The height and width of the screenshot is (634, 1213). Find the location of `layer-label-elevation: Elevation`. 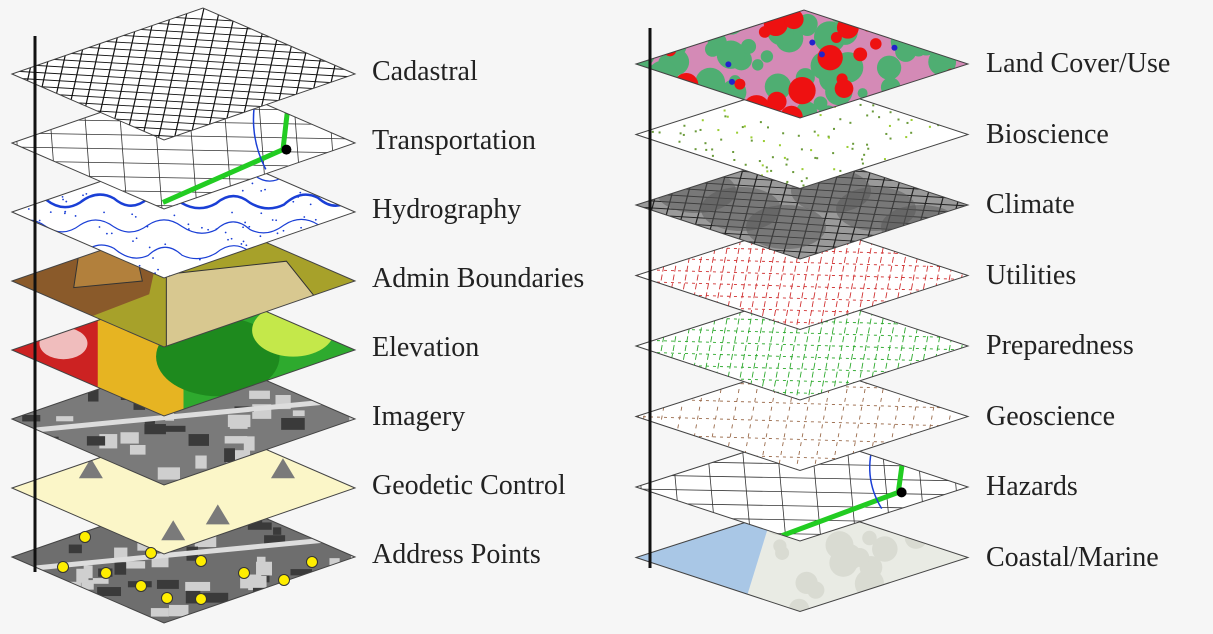

layer-label-elevation: Elevation is located at coordinates (426, 347).